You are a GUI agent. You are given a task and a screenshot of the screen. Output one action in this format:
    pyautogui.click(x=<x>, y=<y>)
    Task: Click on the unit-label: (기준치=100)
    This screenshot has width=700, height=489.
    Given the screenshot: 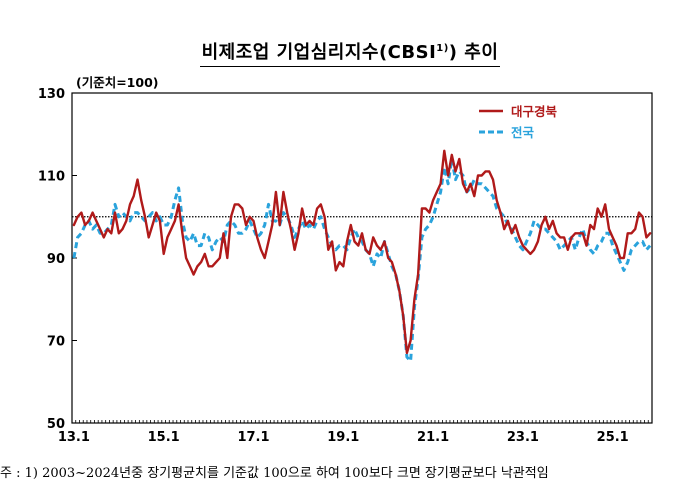 What is the action you would take?
    pyautogui.click(x=117, y=82)
    